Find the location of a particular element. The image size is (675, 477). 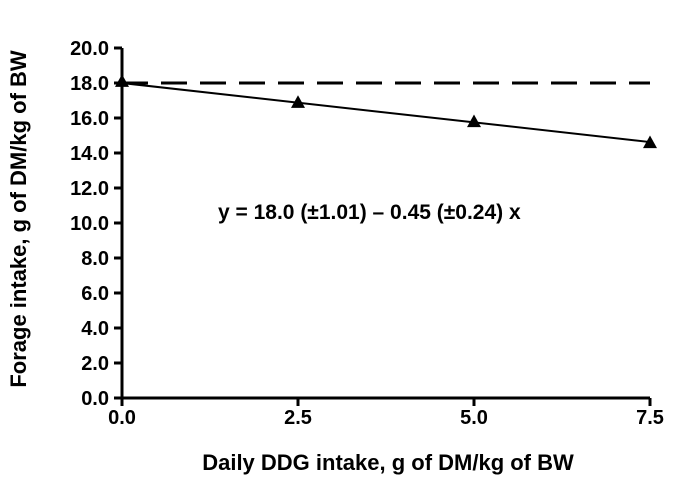

x-tick-label: 5.0 is located at coordinates (474, 418).